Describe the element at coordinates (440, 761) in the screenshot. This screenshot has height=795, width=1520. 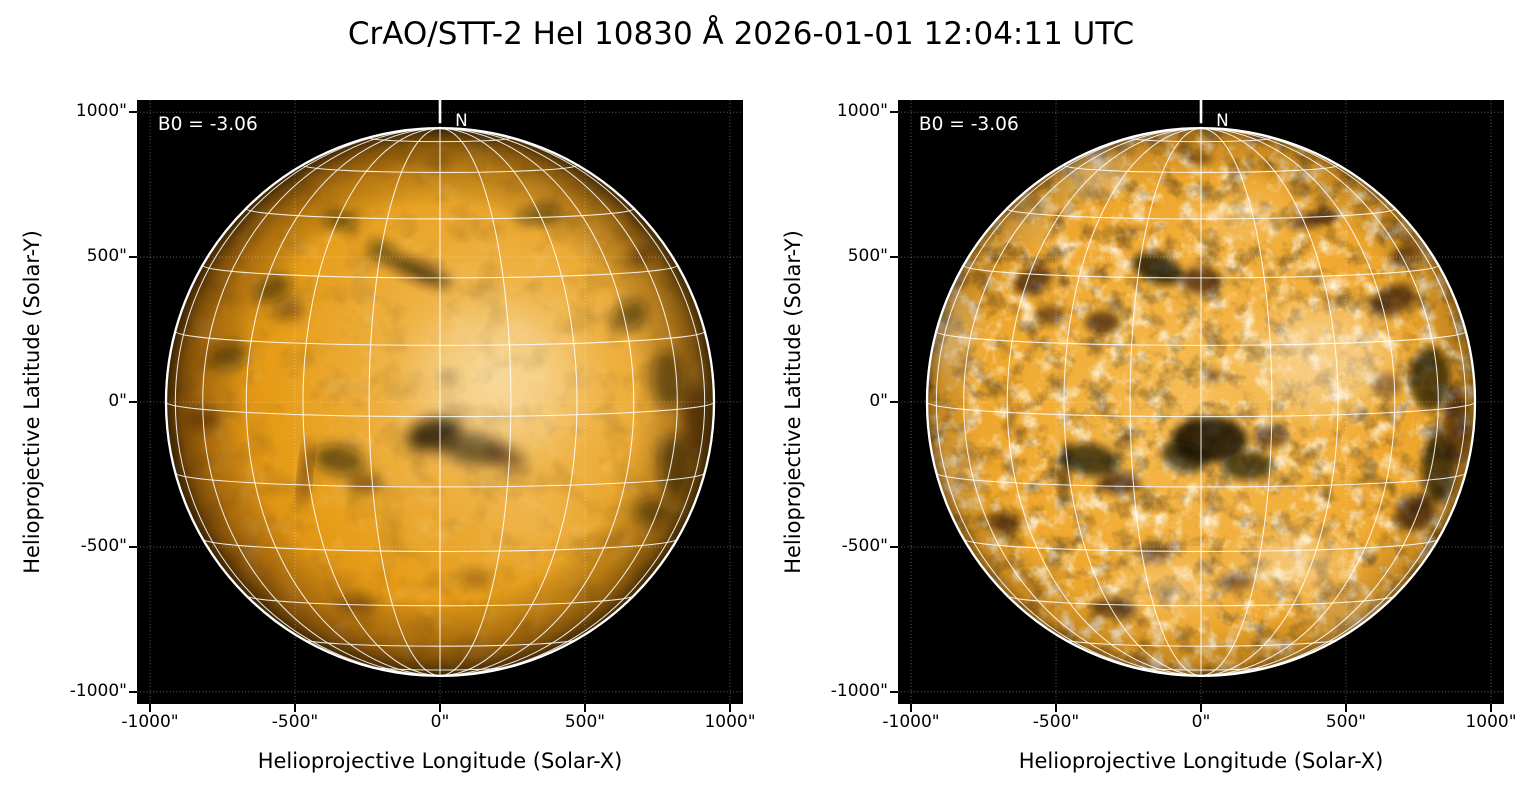
I see `x-axis-label-left: Helioprojective Longitude (Solar-X)` at that location.